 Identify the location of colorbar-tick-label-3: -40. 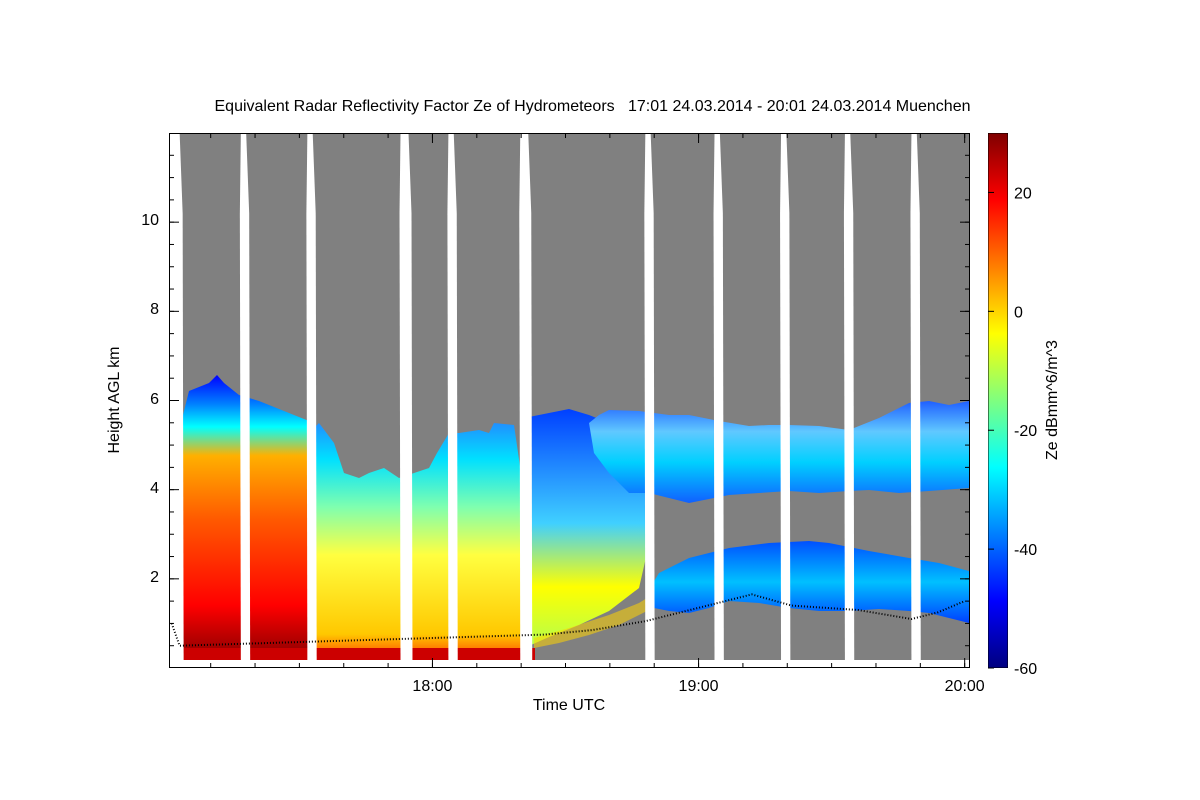
(1025, 550).